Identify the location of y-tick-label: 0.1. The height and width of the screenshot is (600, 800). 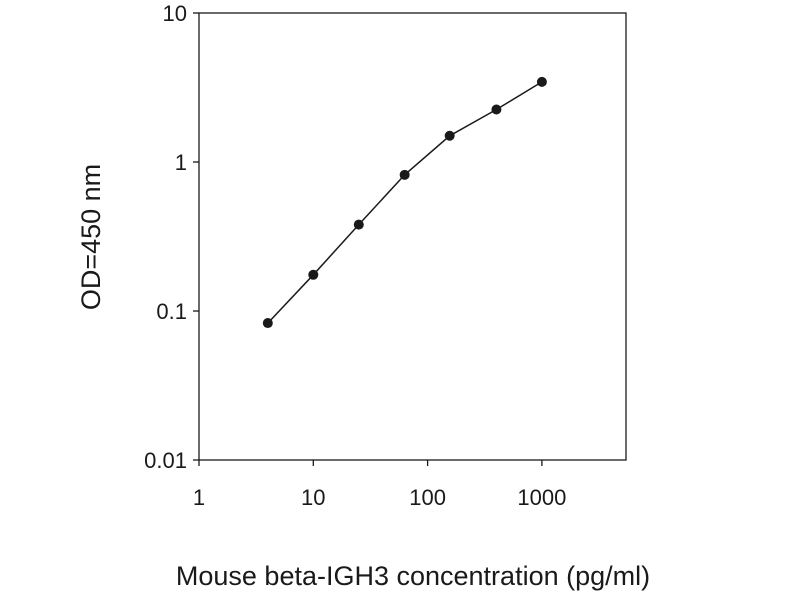
(171, 311).